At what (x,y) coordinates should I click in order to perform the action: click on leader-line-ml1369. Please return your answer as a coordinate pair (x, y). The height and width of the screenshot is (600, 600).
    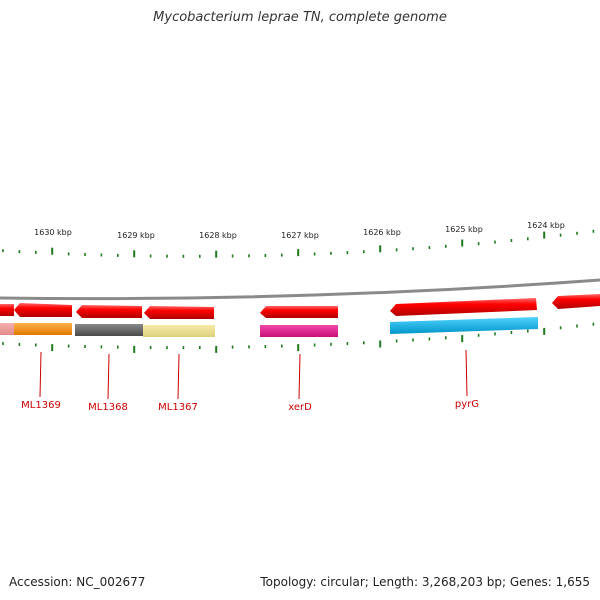
    Looking at the image, I should click on (40, 374).